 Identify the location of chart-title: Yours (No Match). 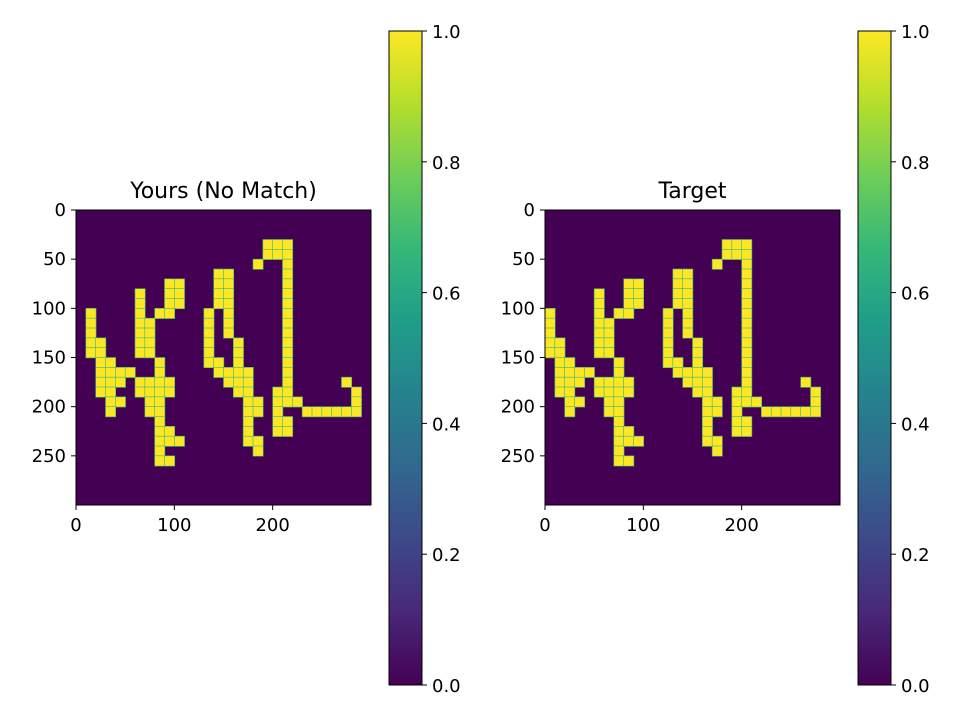
(223, 191).